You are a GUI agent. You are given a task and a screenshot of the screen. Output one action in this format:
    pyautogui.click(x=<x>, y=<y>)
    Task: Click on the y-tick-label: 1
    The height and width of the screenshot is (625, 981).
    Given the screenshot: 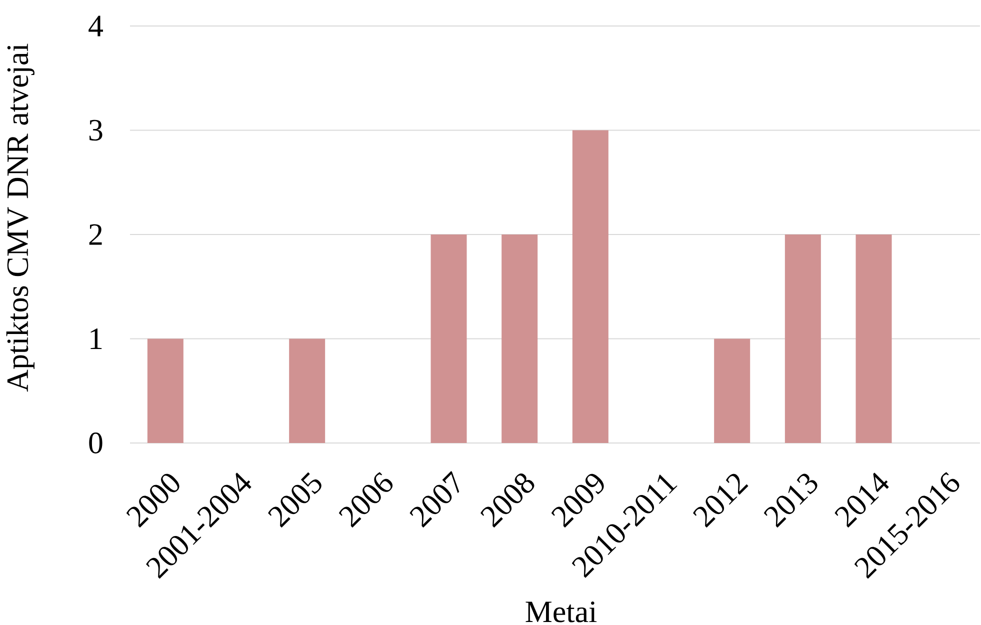 What is the action you would take?
    pyautogui.click(x=96, y=338)
    